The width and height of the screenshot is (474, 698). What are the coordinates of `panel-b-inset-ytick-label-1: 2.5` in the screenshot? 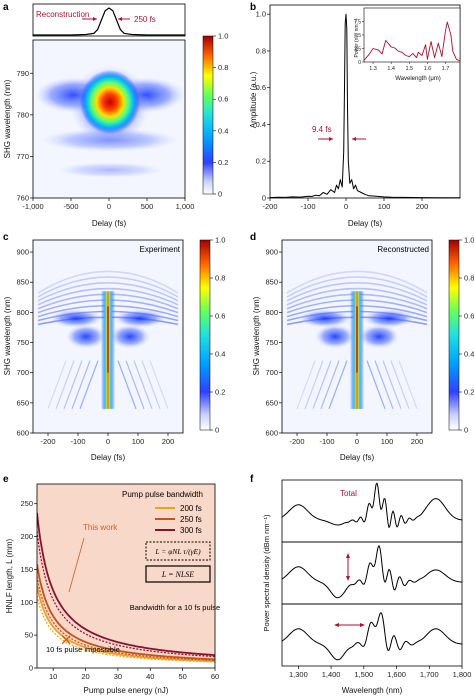 It's located at (357, 50).